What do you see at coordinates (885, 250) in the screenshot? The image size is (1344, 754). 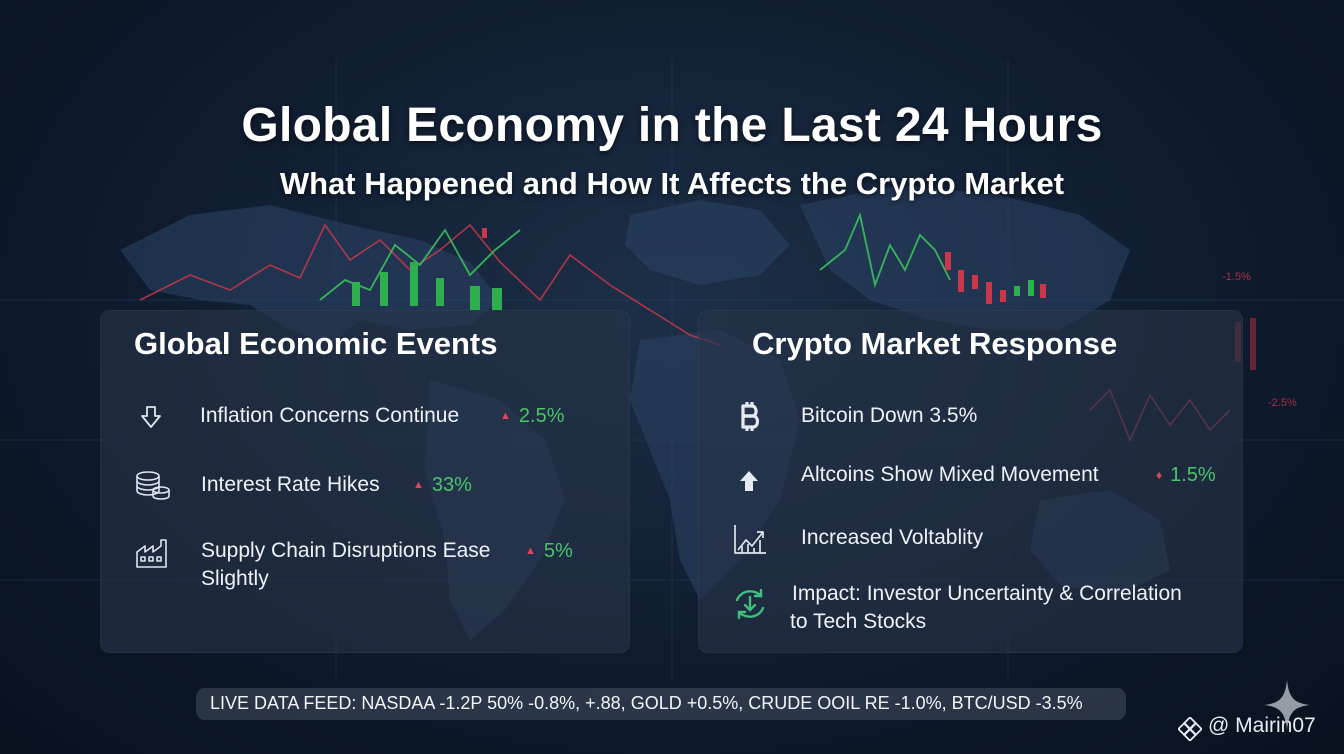 I see `green-spike-line` at bounding box center [885, 250].